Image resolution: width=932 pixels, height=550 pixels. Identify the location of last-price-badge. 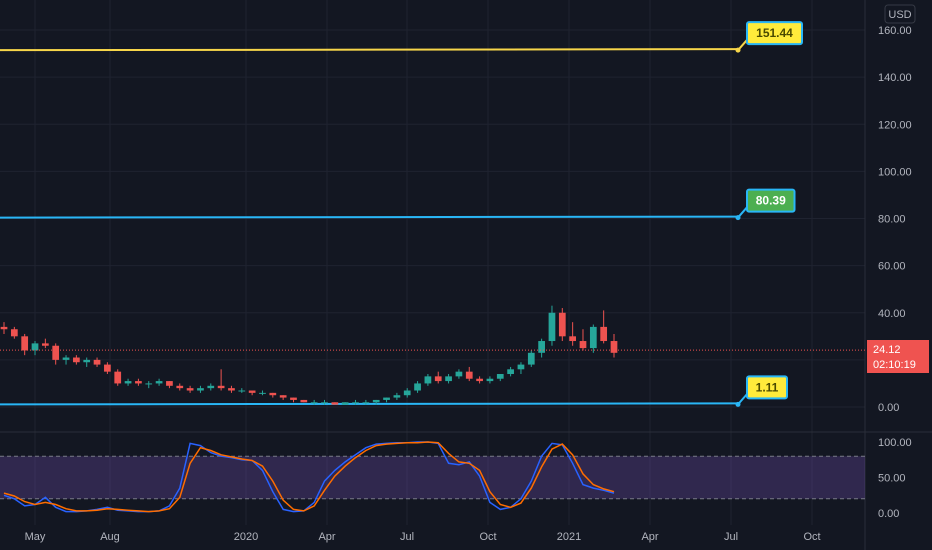
(898, 356).